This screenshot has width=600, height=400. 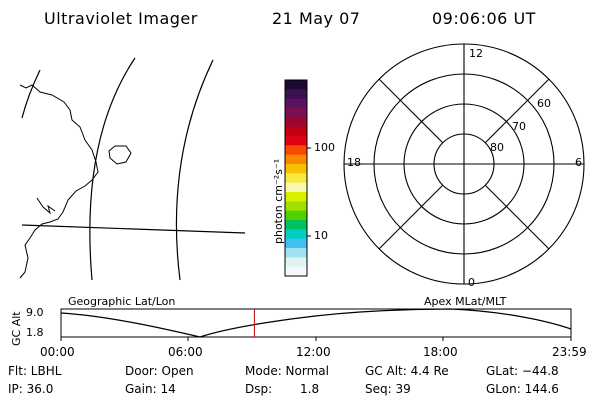 I want to click on door-info: Door: Open, so click(x=159, y=371).